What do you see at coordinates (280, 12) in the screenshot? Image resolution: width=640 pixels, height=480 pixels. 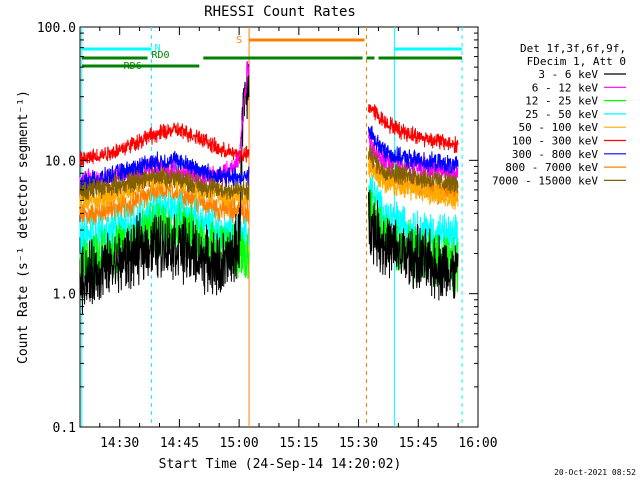 I see `chart-title: RHESSI Count Rates` at bounding box center [280, 12].